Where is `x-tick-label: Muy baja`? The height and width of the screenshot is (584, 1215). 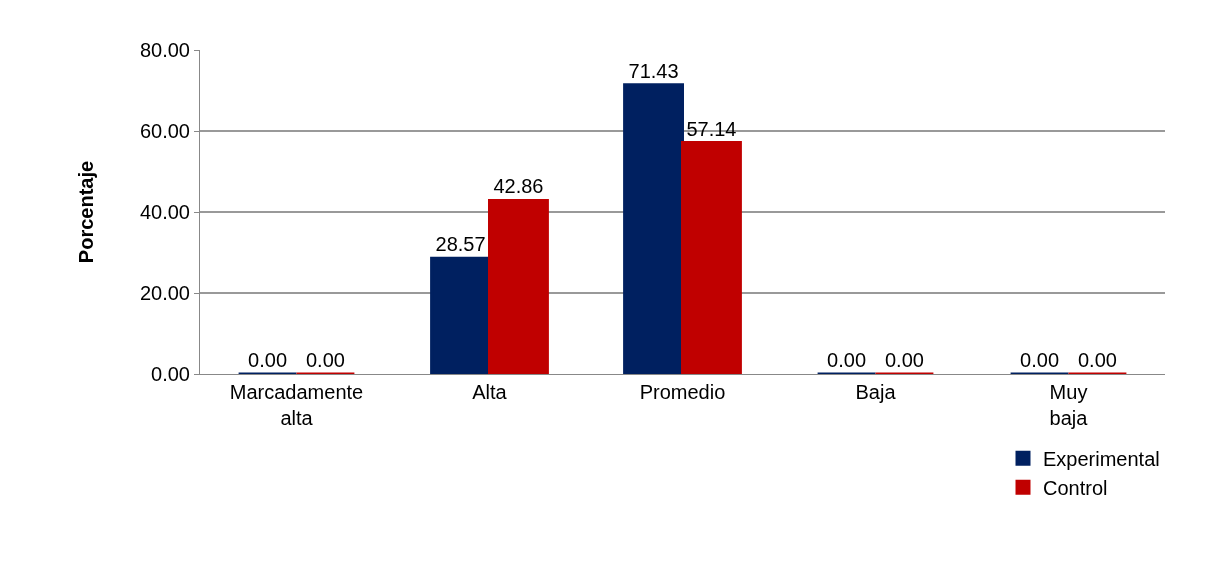 x-tick-label: Muy baja is located at coordinates (1069, 405).